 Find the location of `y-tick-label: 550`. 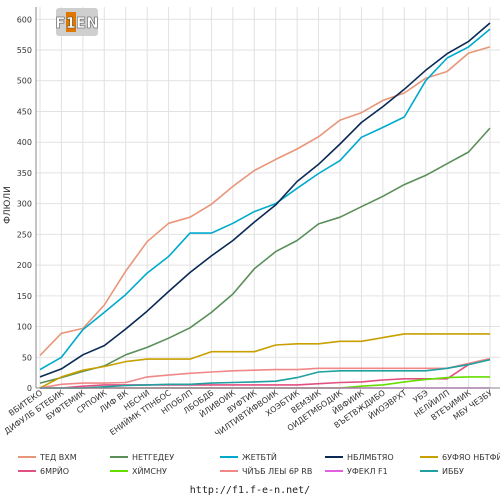

y-tick-label: 550 is located at coordinates (24, 50).